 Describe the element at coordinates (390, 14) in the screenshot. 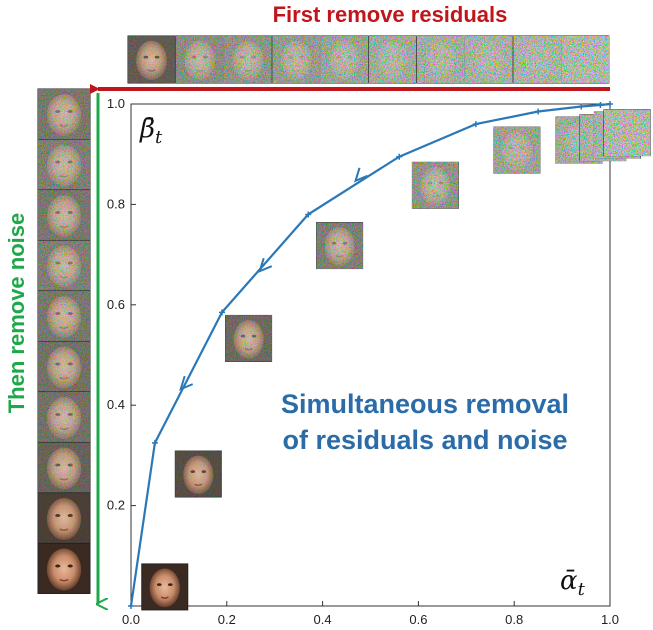

I see `top-heading: First remove residuals` at that location.